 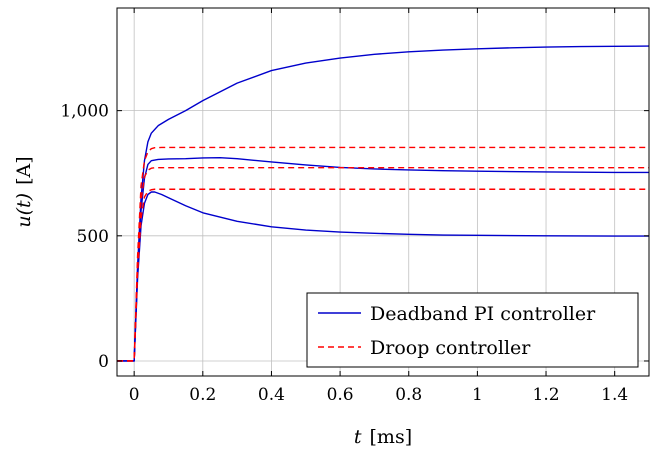 I want to click on x-tick-label: 1.2, so click(x=546, y=395).